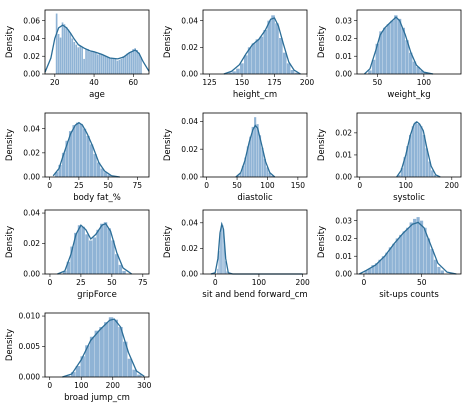 This screenshot has height=414, width=474. What do you see at coordinates (97, 95) in the screenshot?
I see `x-axis-label: age` at bounding box center [97, 95].